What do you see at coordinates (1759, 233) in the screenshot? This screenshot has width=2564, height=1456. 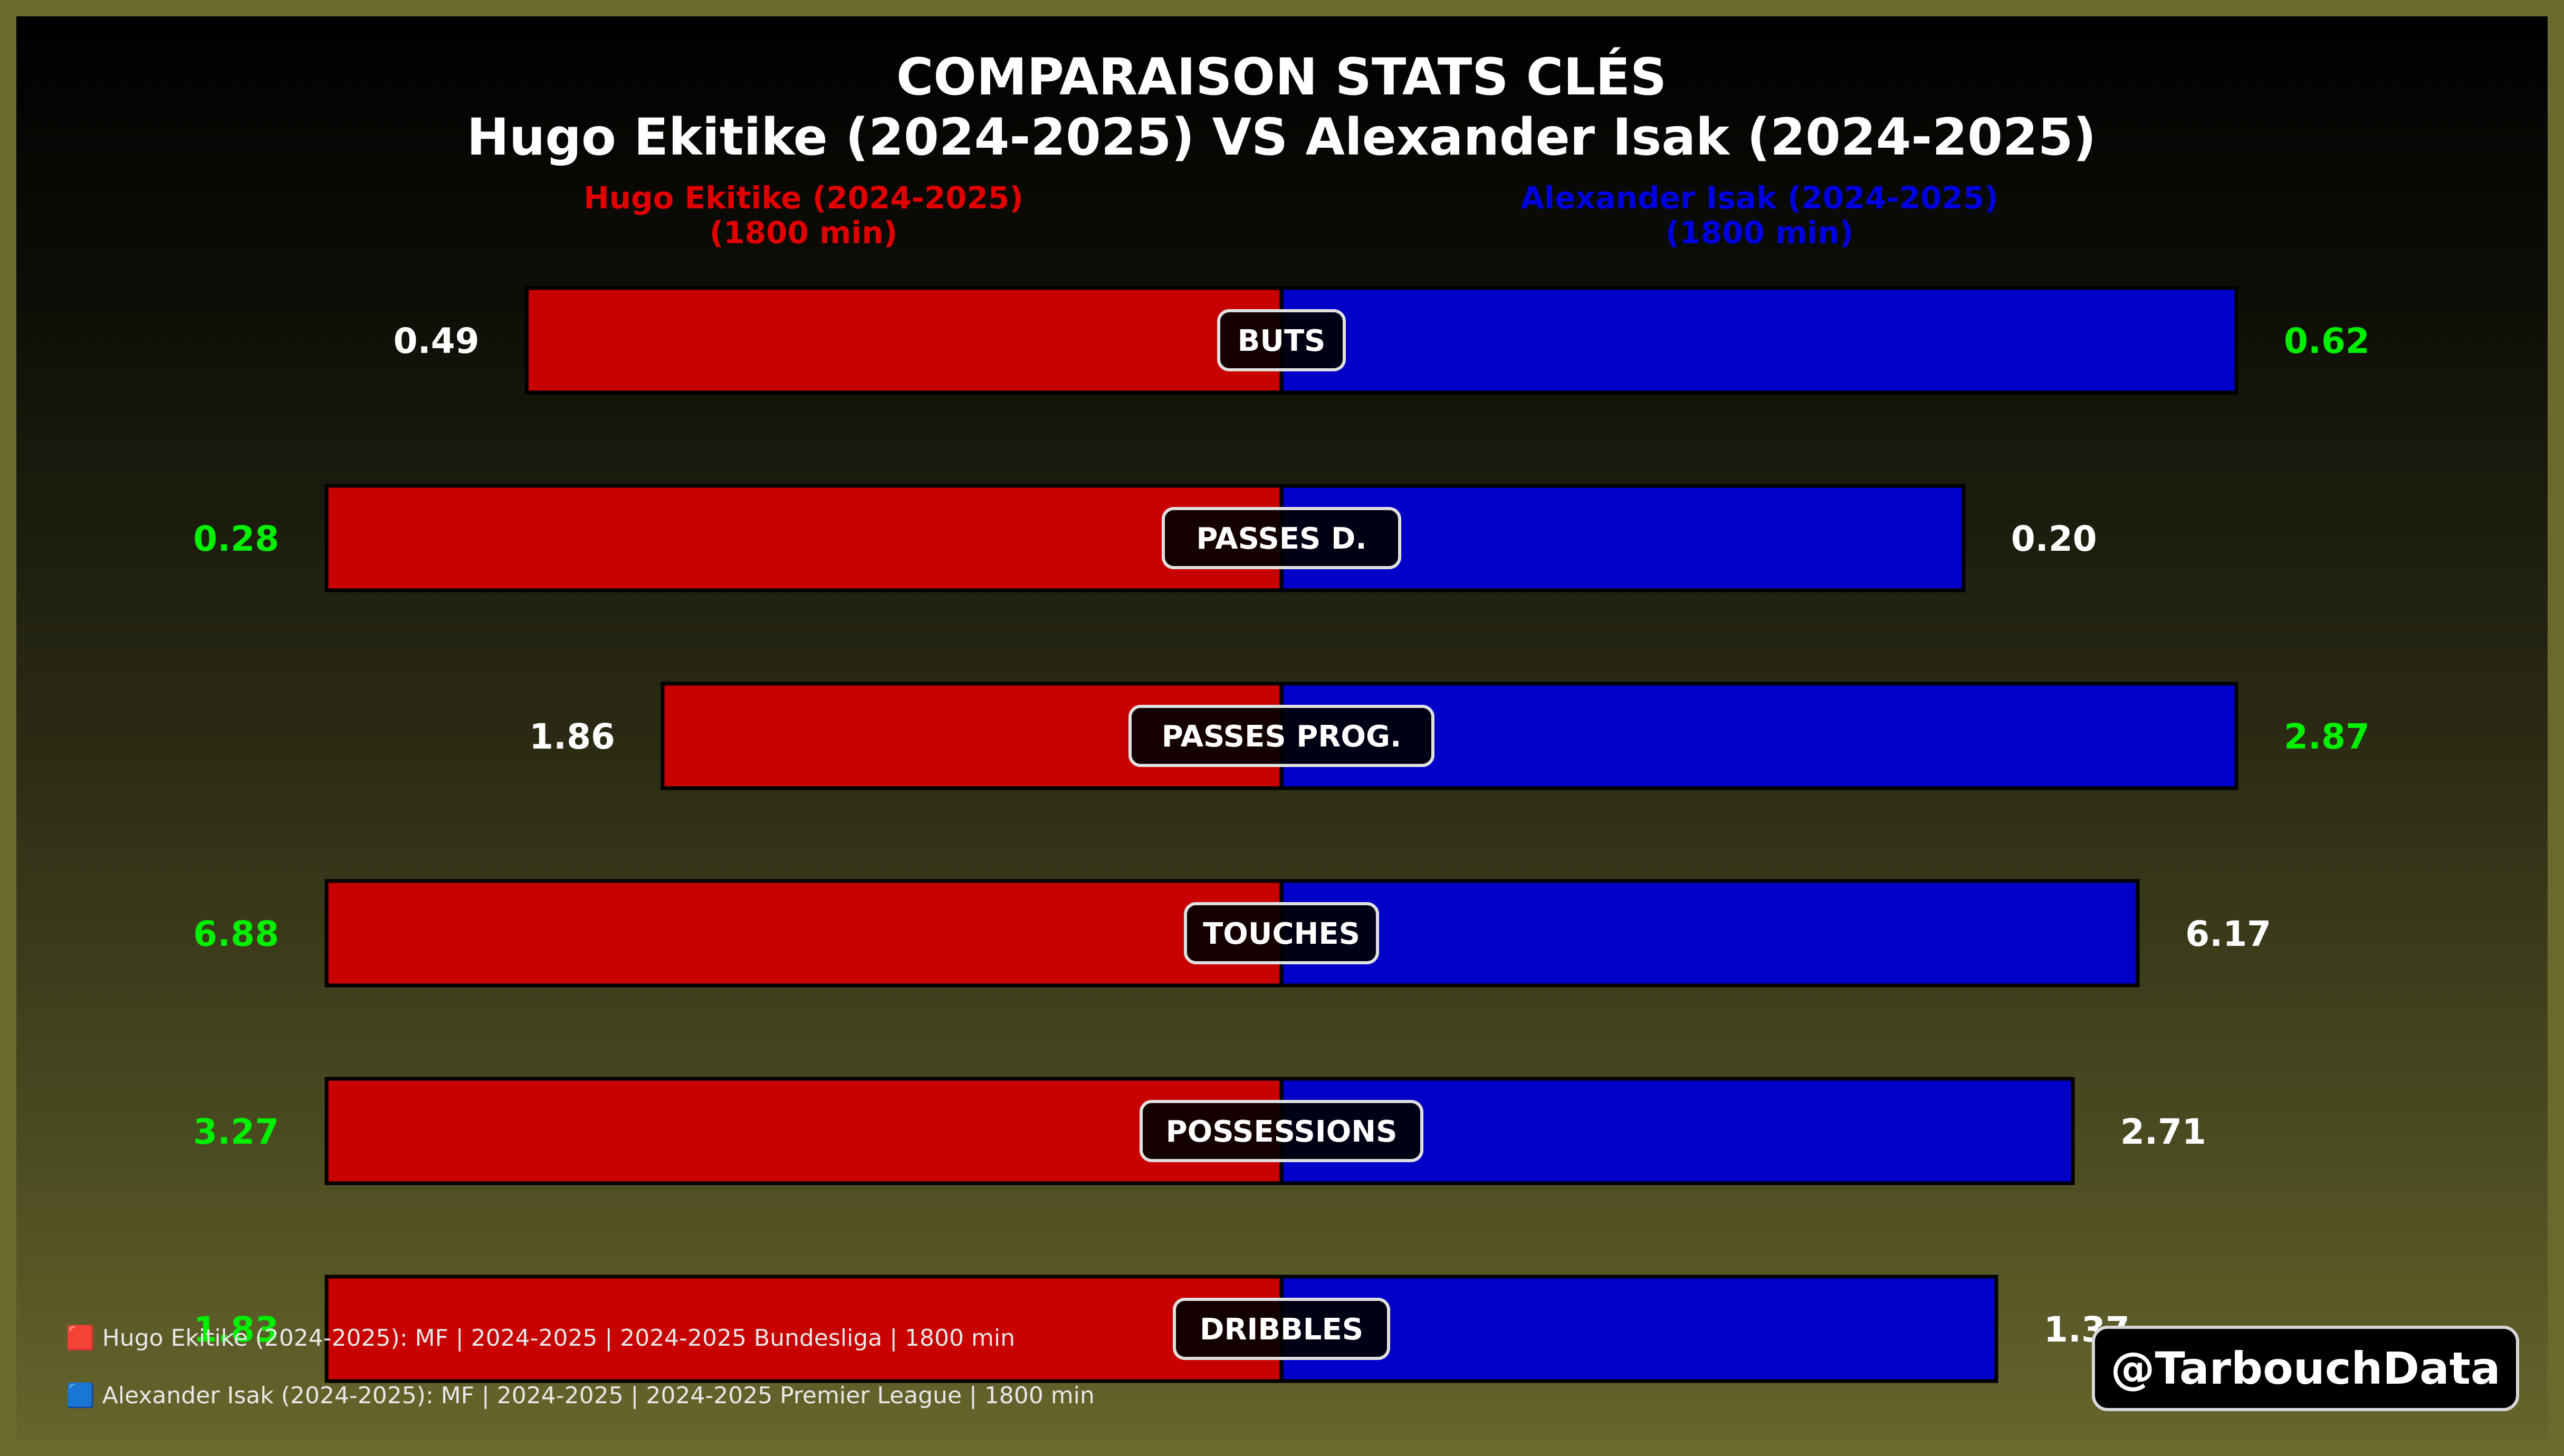 I see `right-player-minutes: (1800 min)` at bounding box center [1759, 233].